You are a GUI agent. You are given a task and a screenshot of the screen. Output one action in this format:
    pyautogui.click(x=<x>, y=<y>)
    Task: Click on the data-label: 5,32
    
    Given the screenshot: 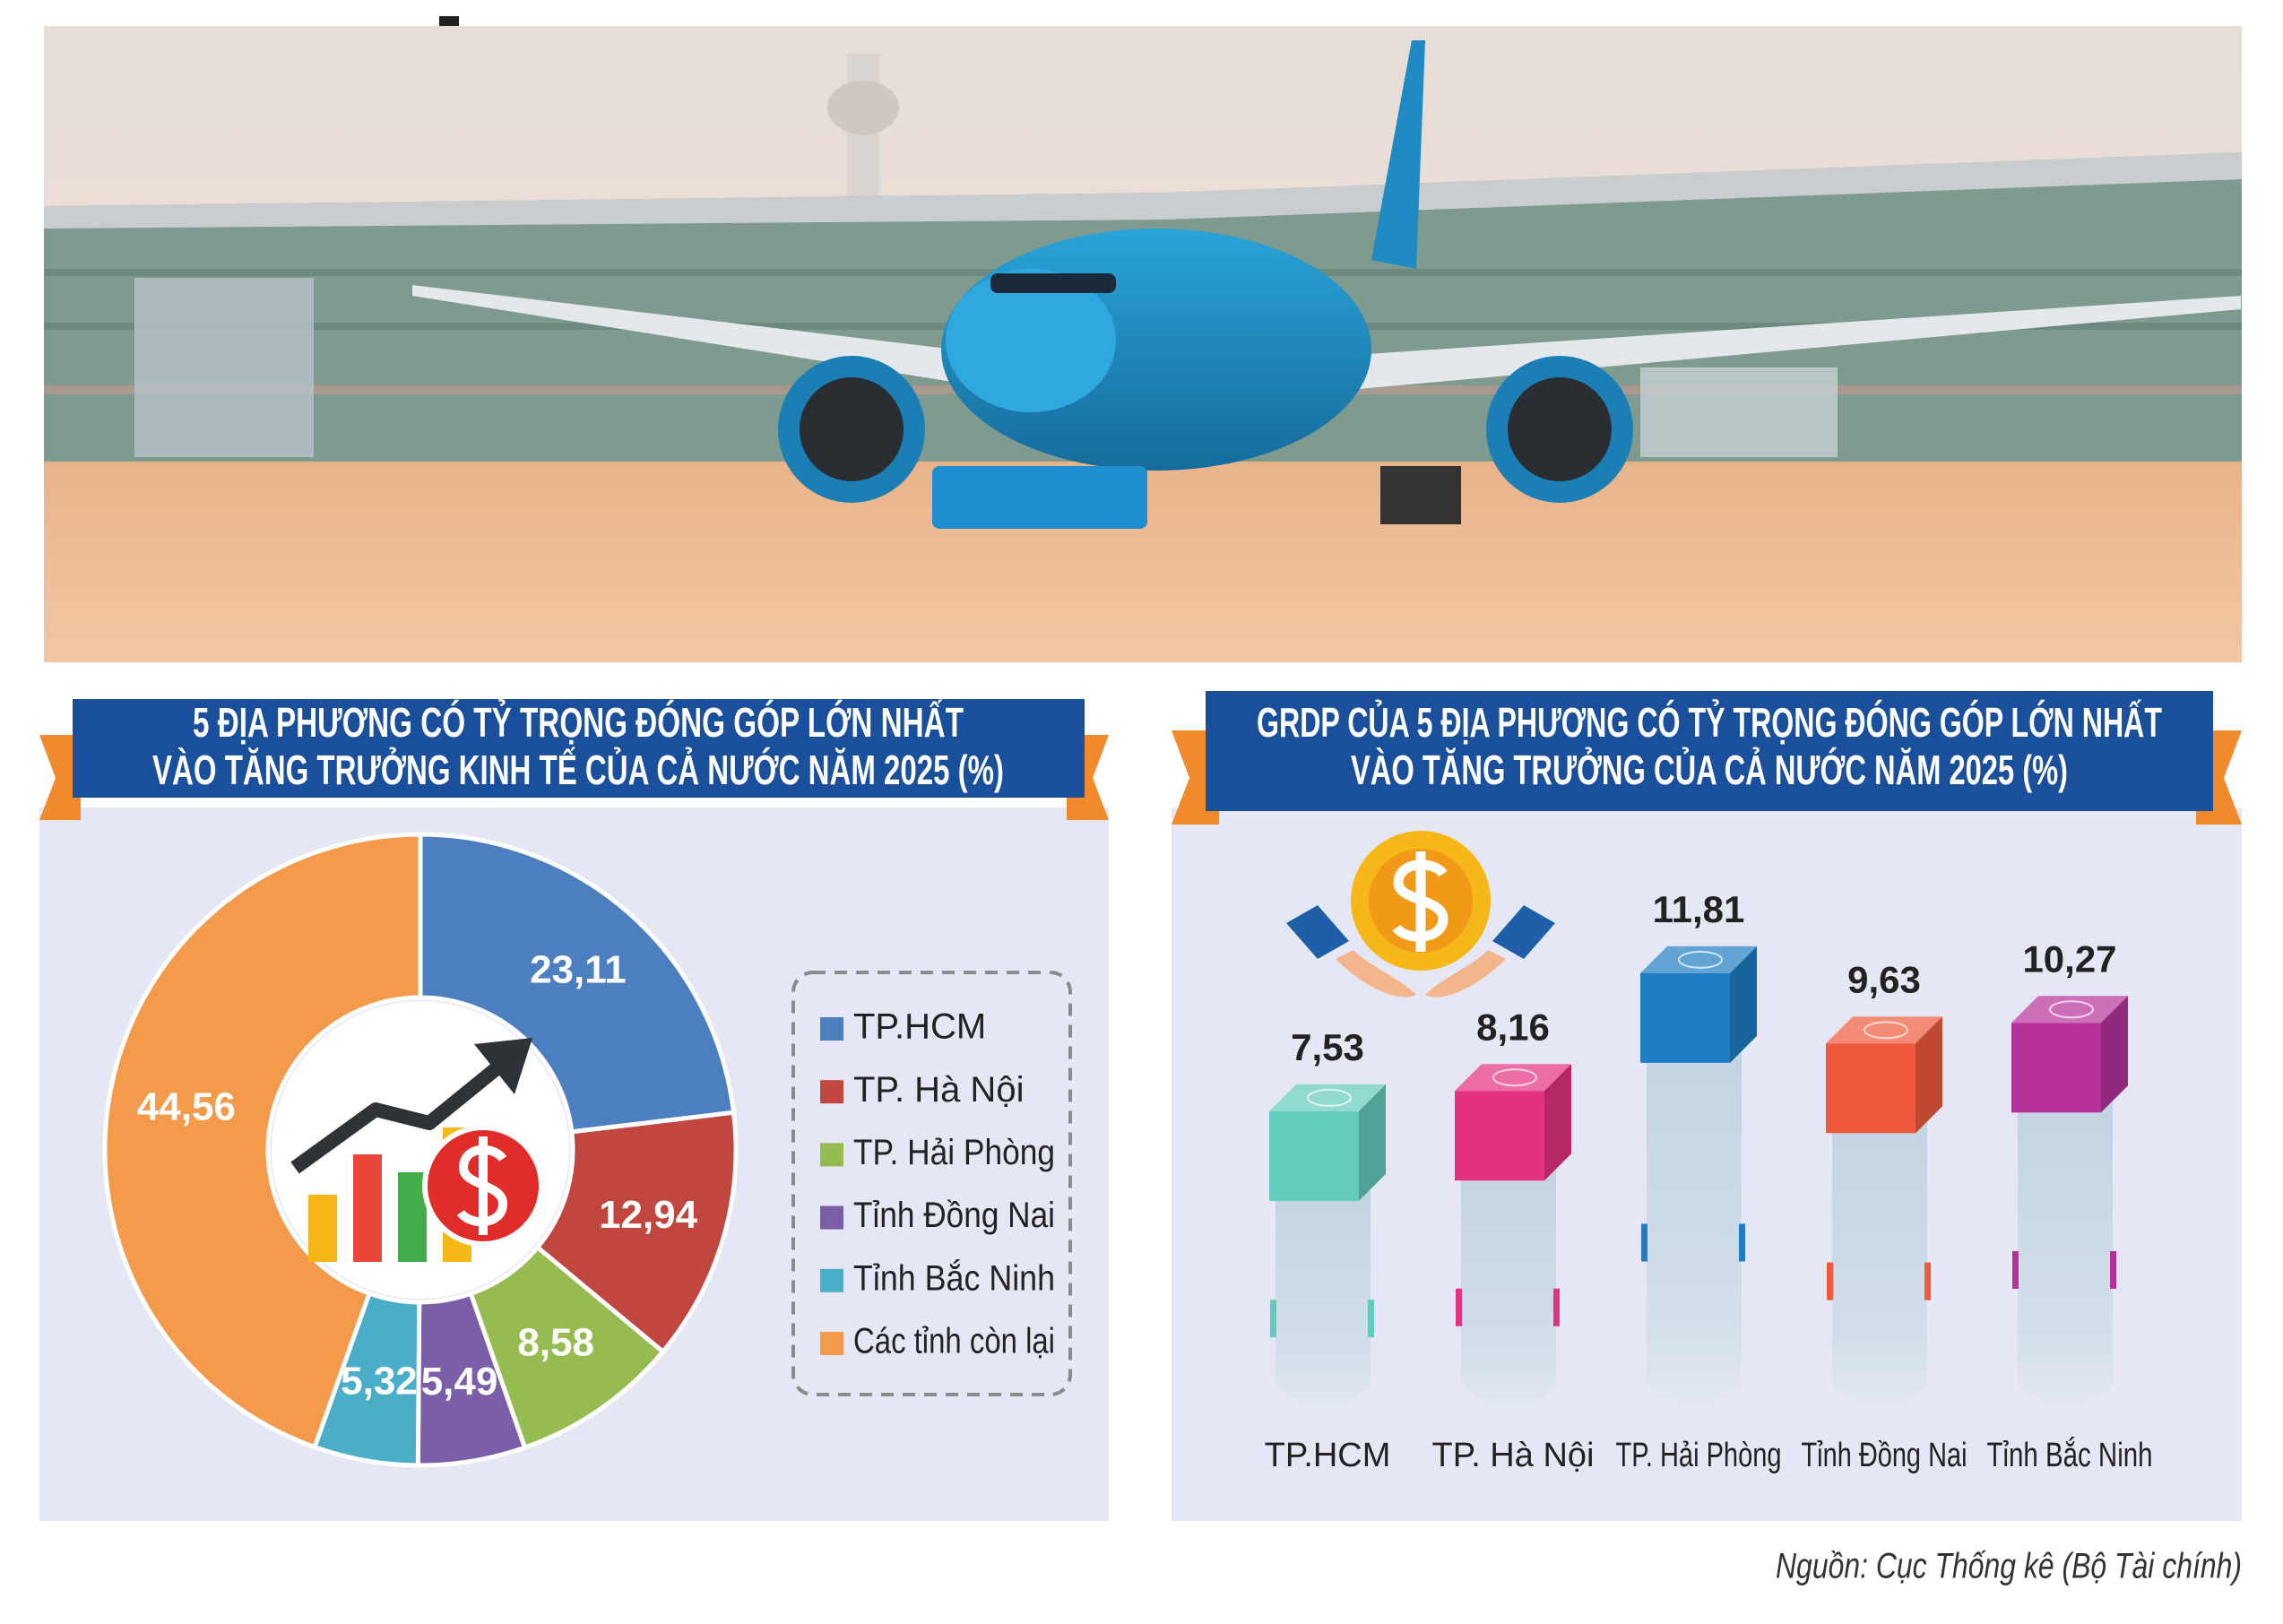 What is the action you would take?
    pyautogui.click(x=380, y=1382)
    